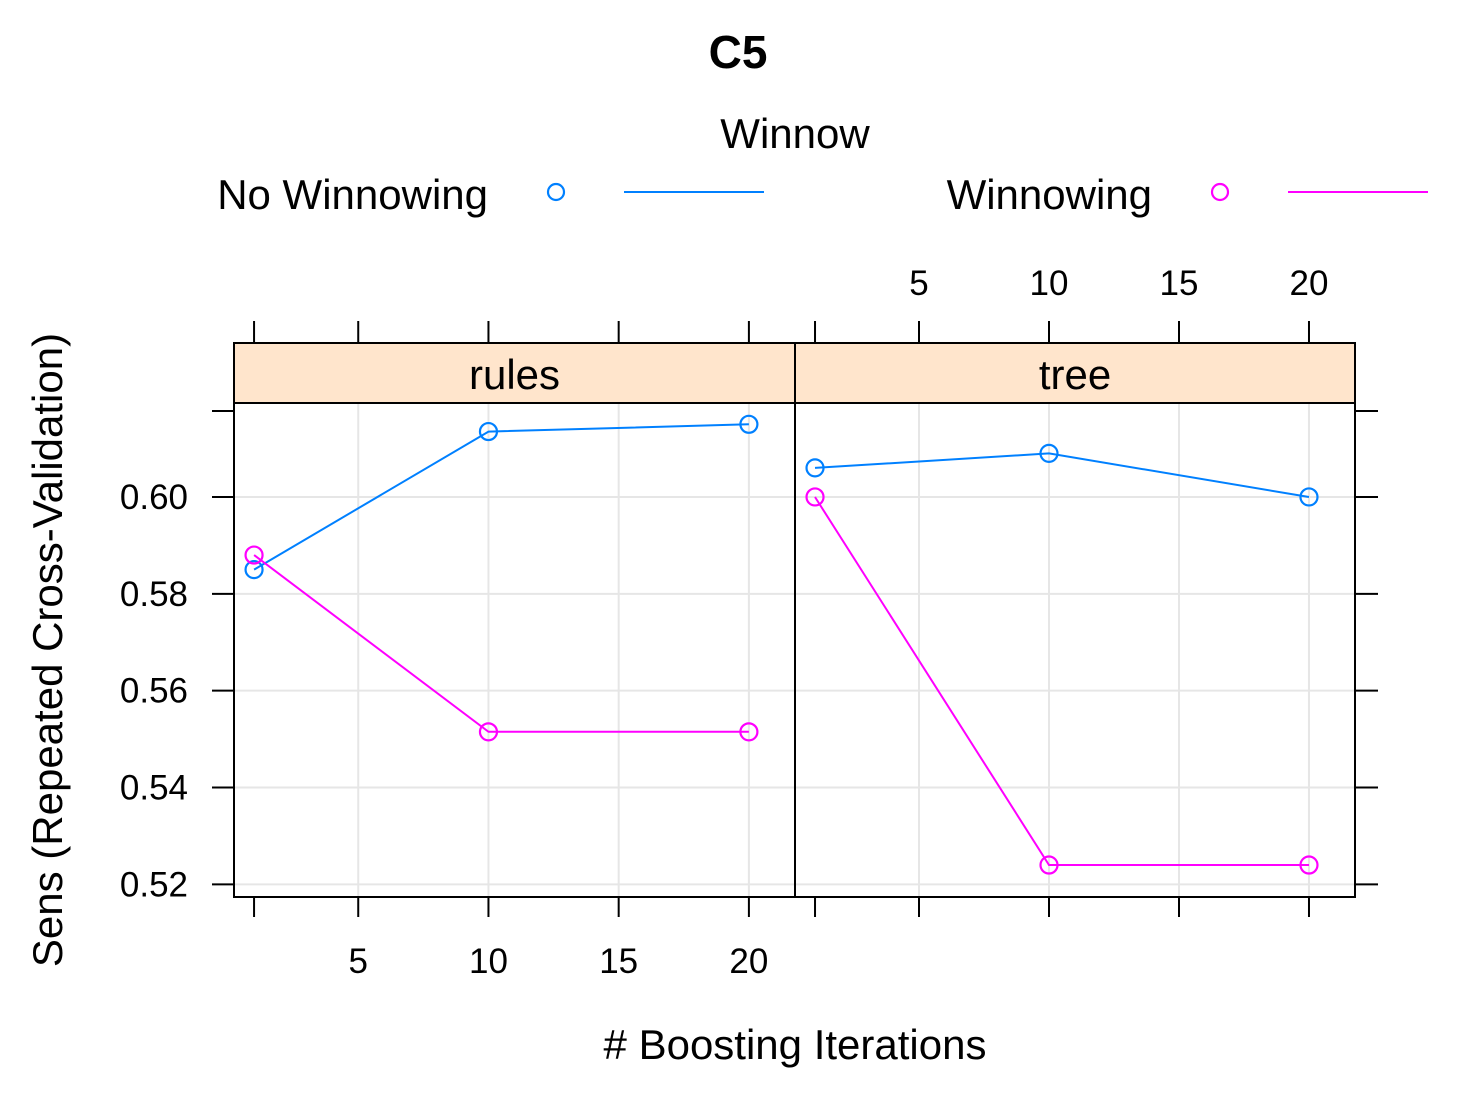  What do you see at coordinates (1179, 283) in the screenshot?
I see `x-tick-label-top: 15` at bounding box center [1179, 283].